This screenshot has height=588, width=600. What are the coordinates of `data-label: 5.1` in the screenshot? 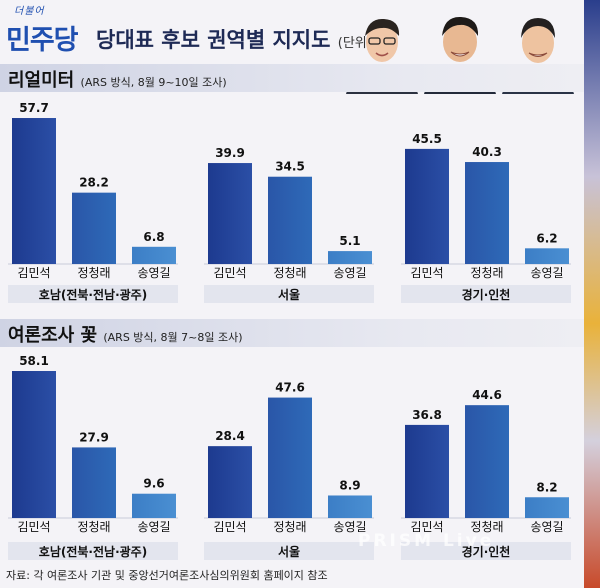 It's located at (349, 241).